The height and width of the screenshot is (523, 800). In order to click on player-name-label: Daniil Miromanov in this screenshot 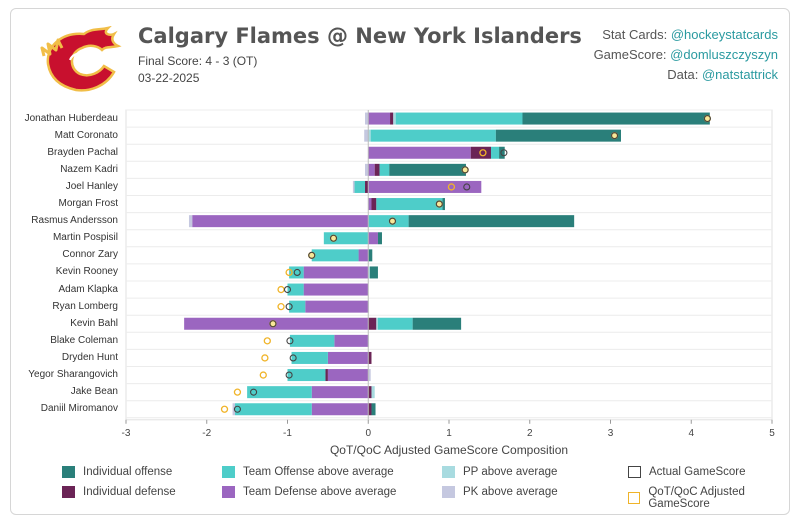, I will do `click(79, 409)`.